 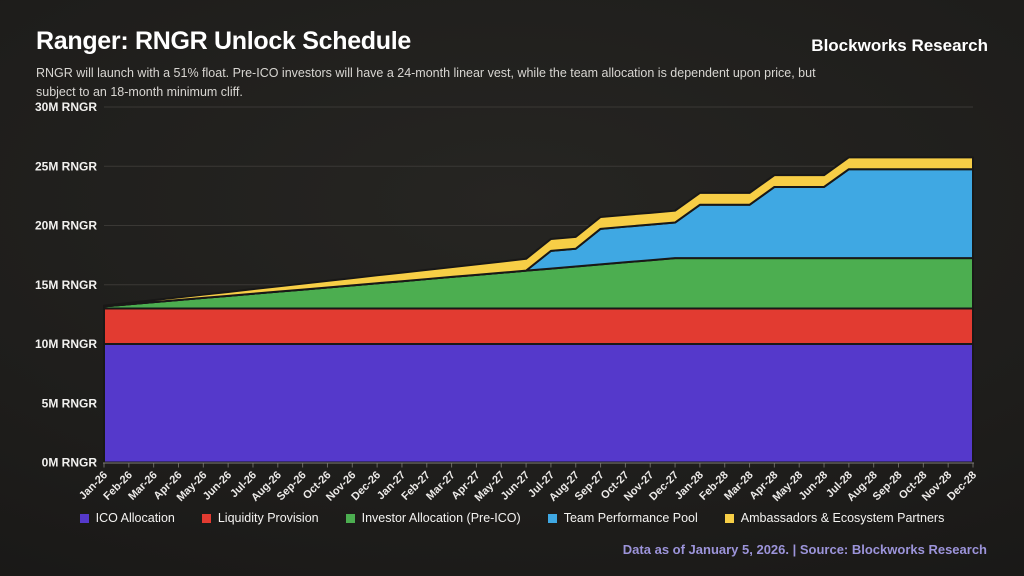 I want to click on legend-swatch-ico-allocation, so click(x=84, y=518).